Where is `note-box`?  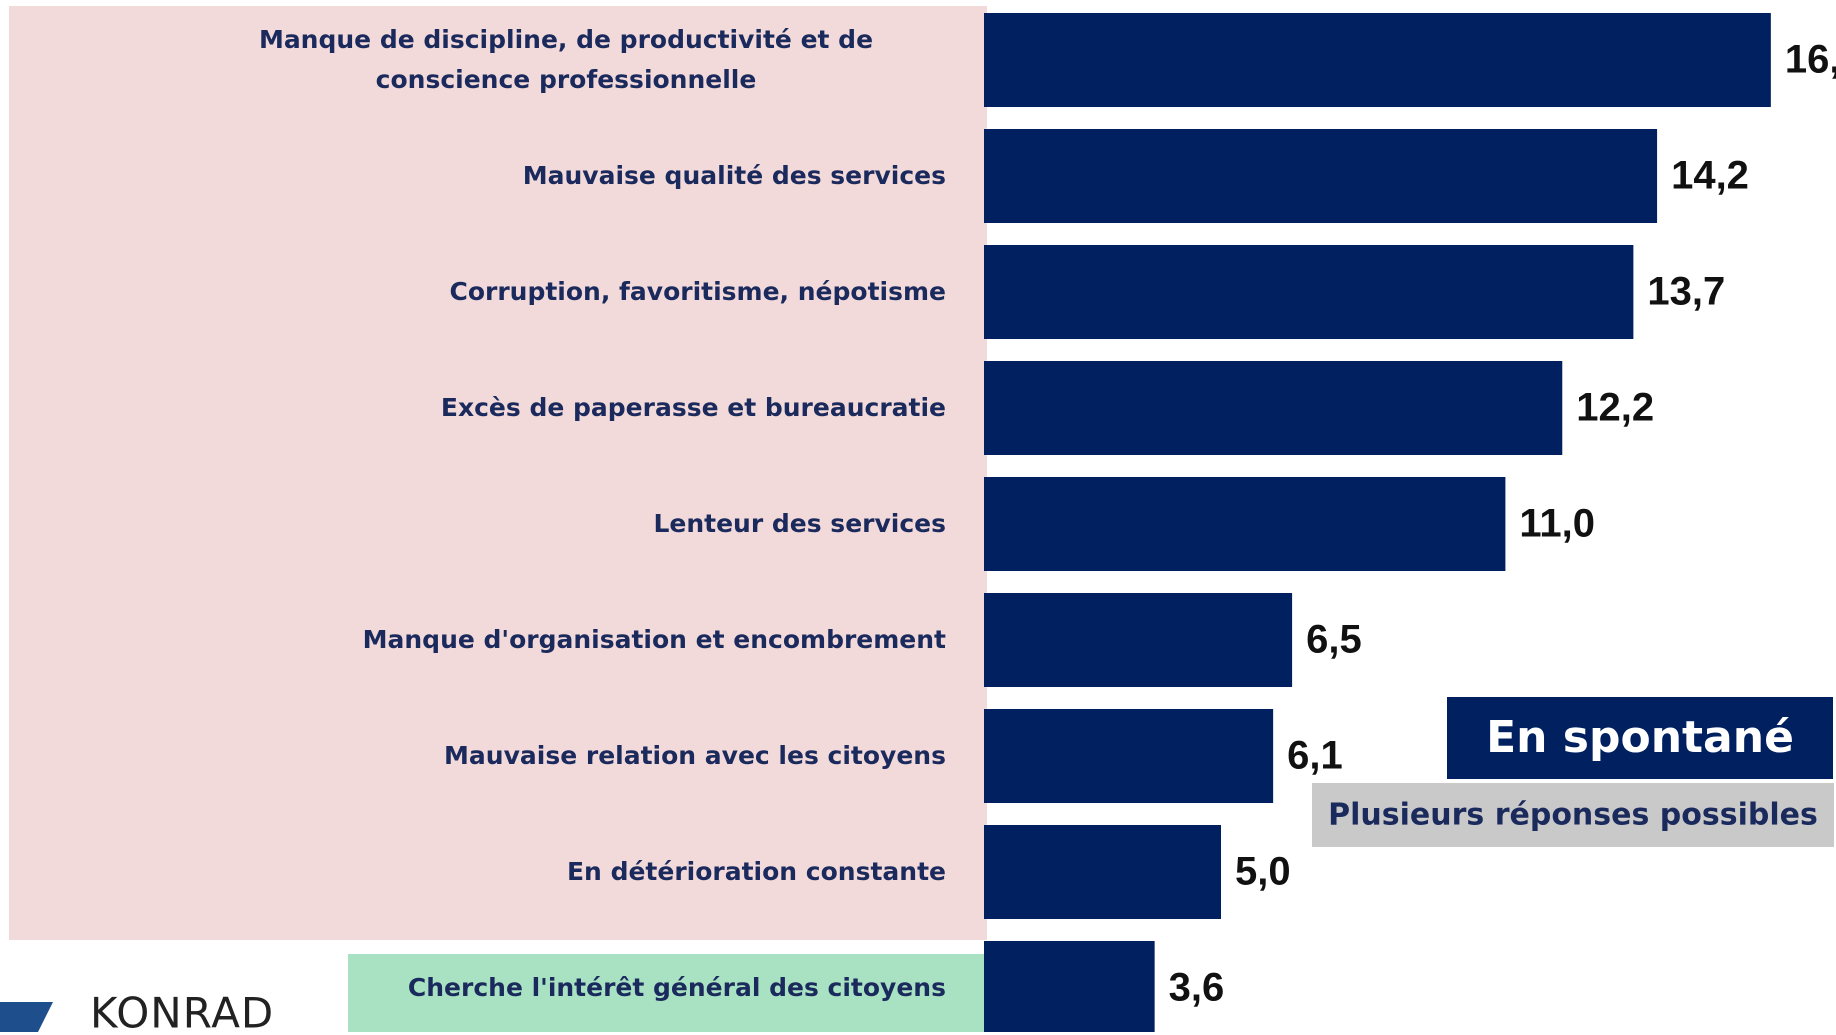
note-box is located at coordinates (1573, 815).